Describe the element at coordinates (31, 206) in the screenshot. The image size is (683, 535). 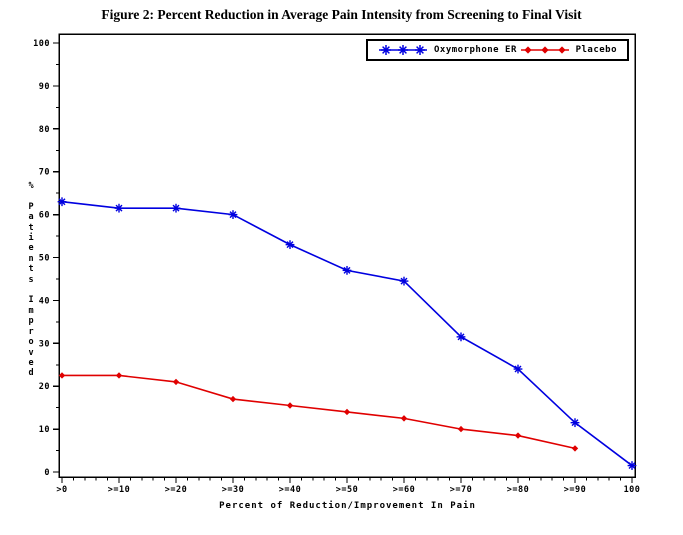
I see `y-axis-title-char: P` at that location.